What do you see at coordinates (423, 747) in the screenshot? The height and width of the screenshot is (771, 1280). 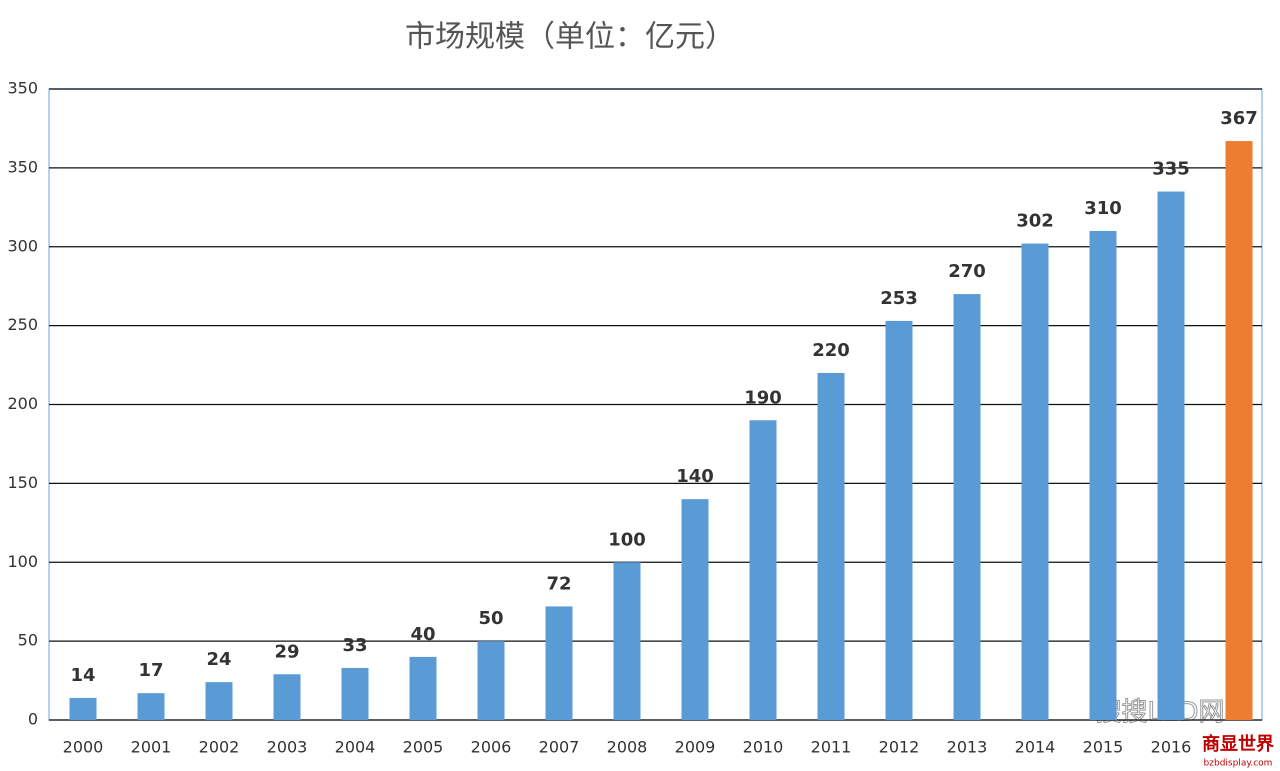 I see `x-tick-label: 2005` at bounding box center [423, 747].